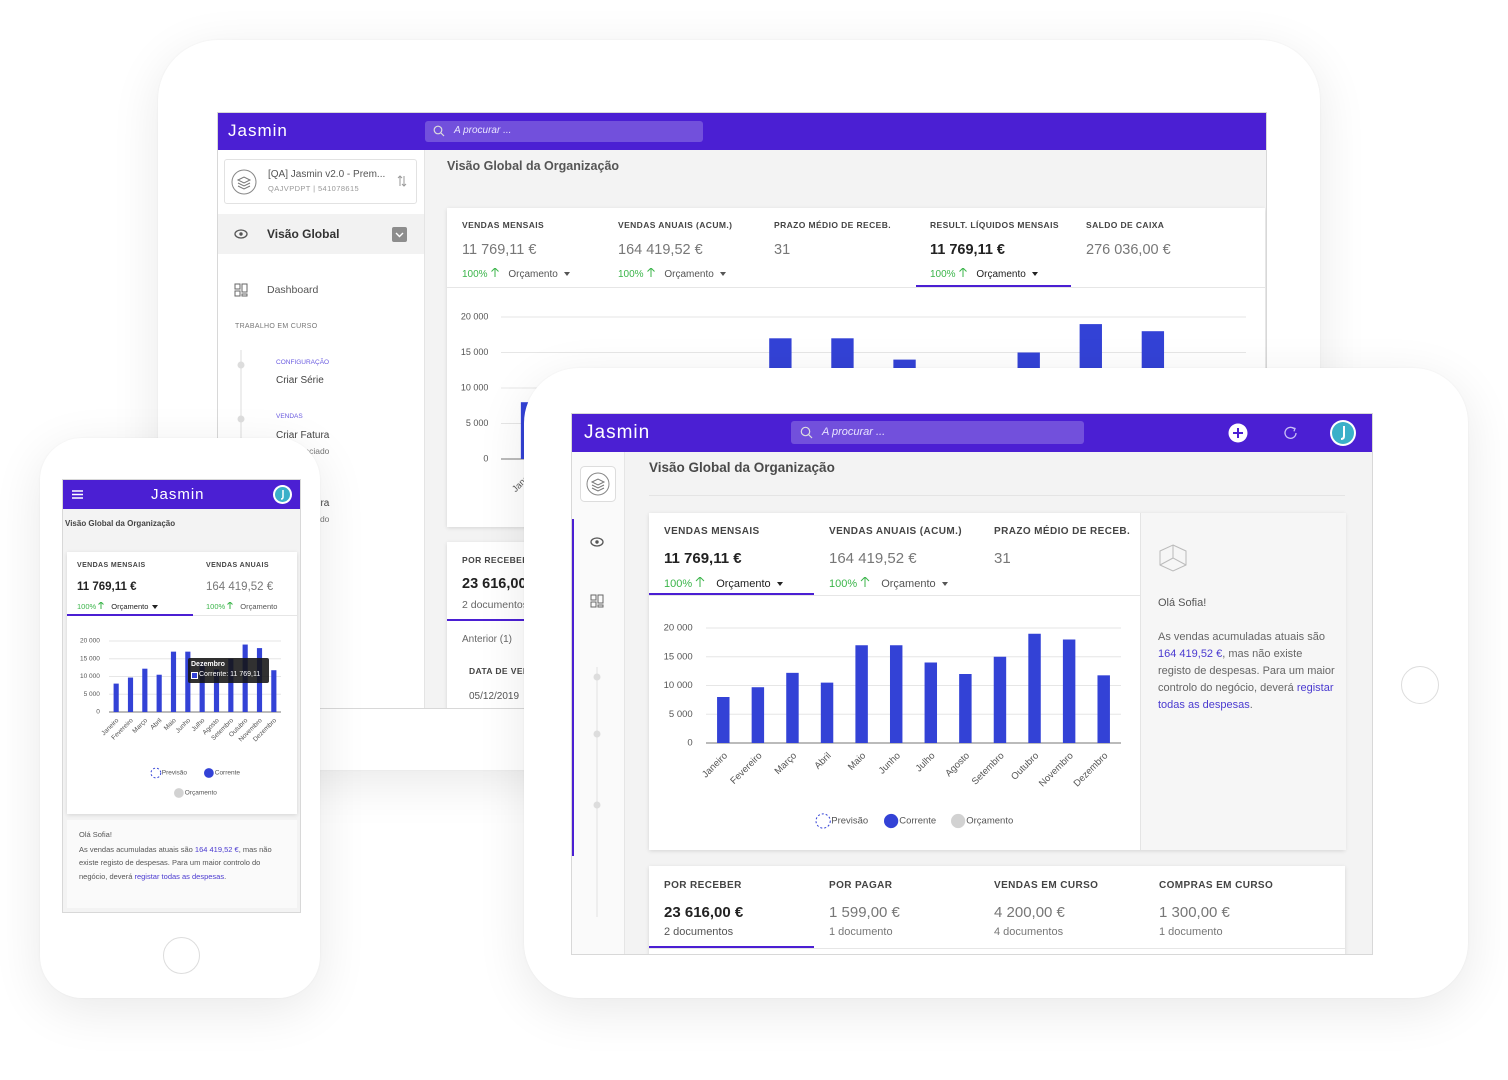 This screenshot has width=1508, height=1080. I want to click on task-title: Criar Série, so click(300, 380).